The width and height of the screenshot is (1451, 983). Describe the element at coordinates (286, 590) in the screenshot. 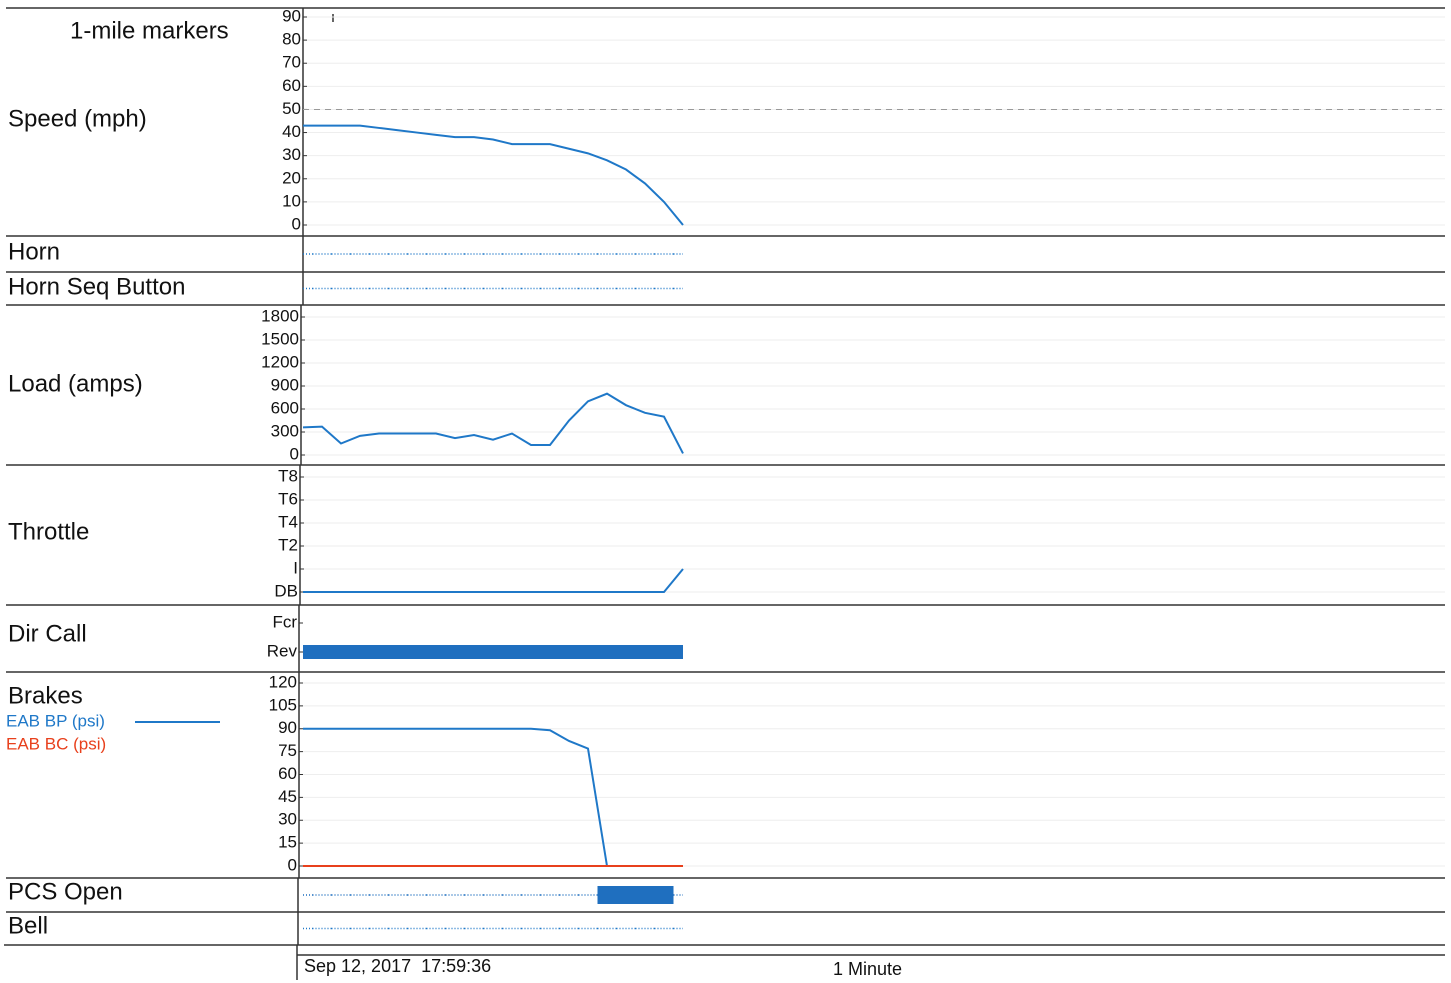

I see `y-tick-label: DB` at that location.